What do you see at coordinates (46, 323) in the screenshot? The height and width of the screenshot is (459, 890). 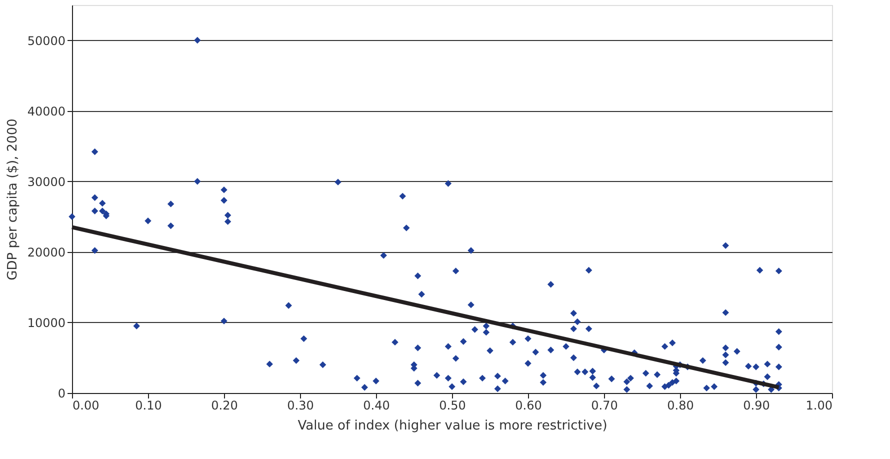 I see `y-tick-label: 10000` at bounding box center [46, 323].